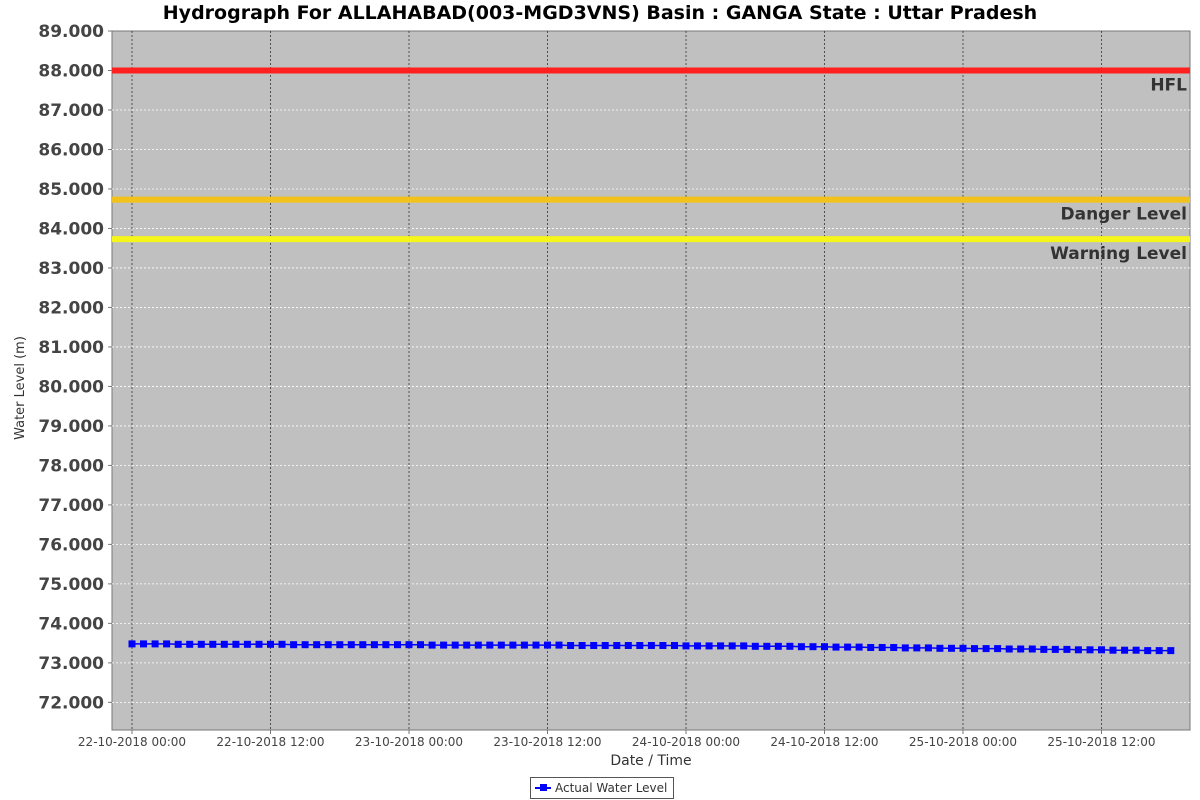 This screenshot has height=800, width=1200. Describe the element at coordinates (686, 742) in the screenshot. I see `x-tick-label: 24-10-2018 00:00` at that location.